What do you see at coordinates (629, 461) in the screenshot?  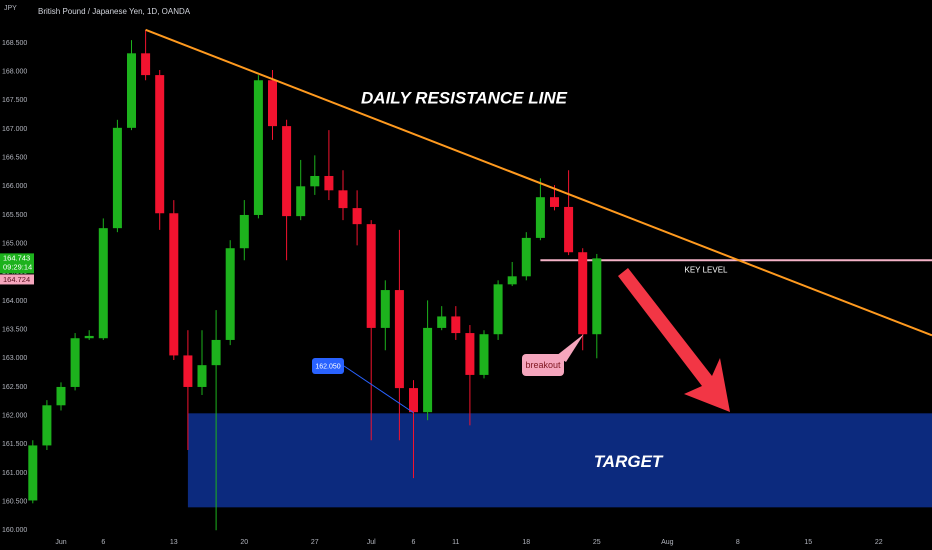 I see `target-label: TARGET` at bounding box center [629, 461].